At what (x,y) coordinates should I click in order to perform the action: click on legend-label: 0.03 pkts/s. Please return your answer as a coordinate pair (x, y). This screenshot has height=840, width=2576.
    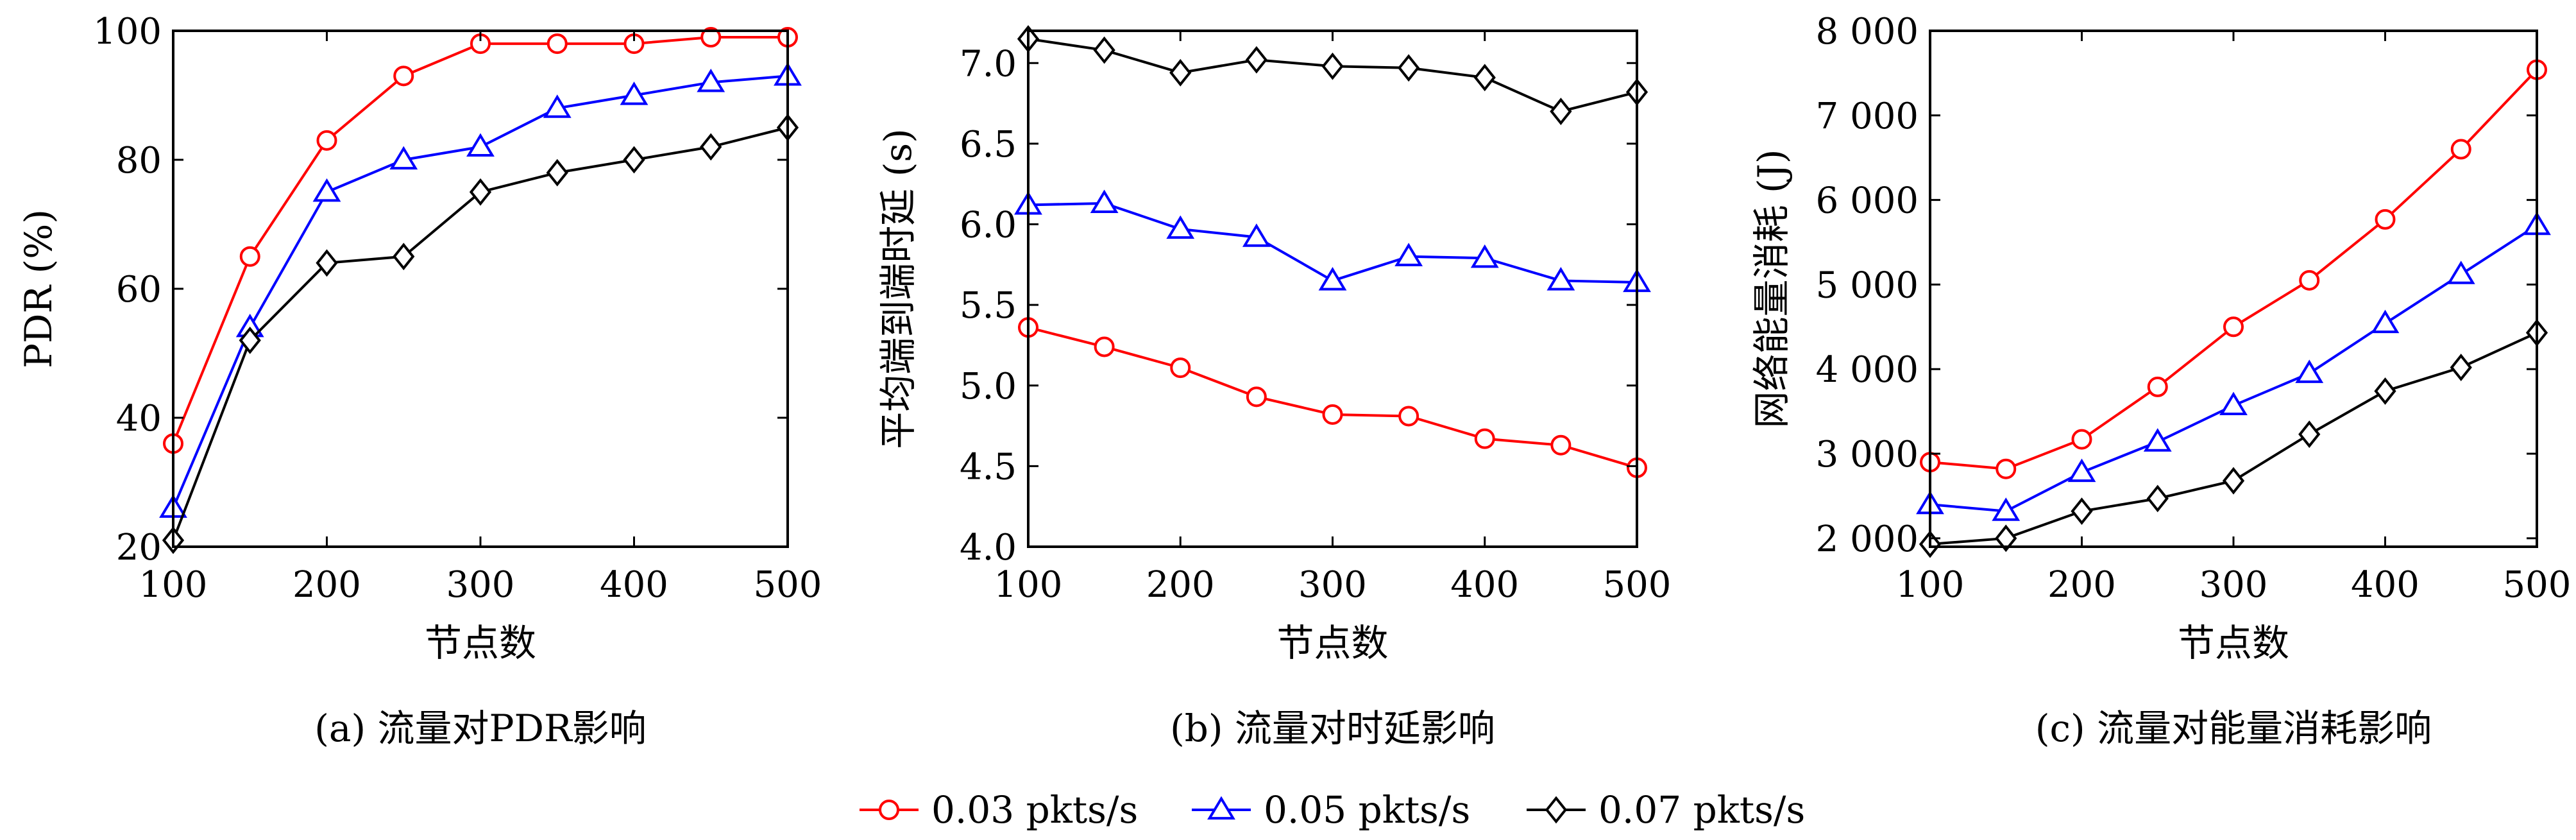
    Looking at the image, I should click on (1034, 810).